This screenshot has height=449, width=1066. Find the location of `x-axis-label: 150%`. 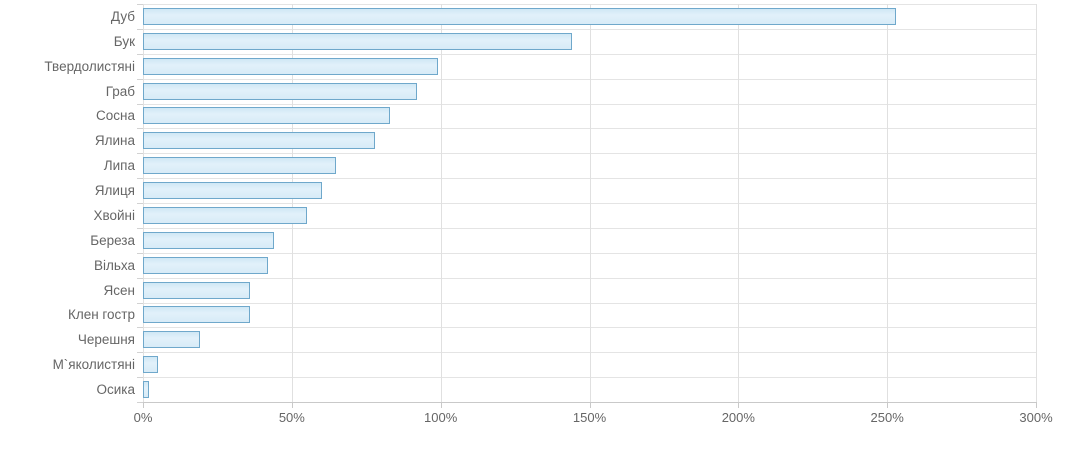

x-axis-label: 150% is located at coordinates (589, 417).